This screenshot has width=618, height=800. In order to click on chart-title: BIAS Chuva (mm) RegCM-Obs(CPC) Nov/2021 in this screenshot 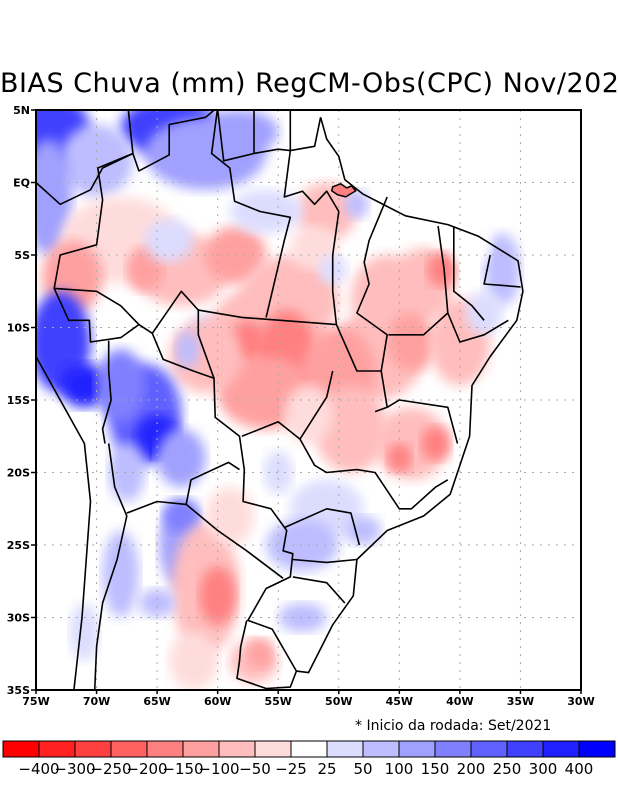, I will do `click(309, 83)`.